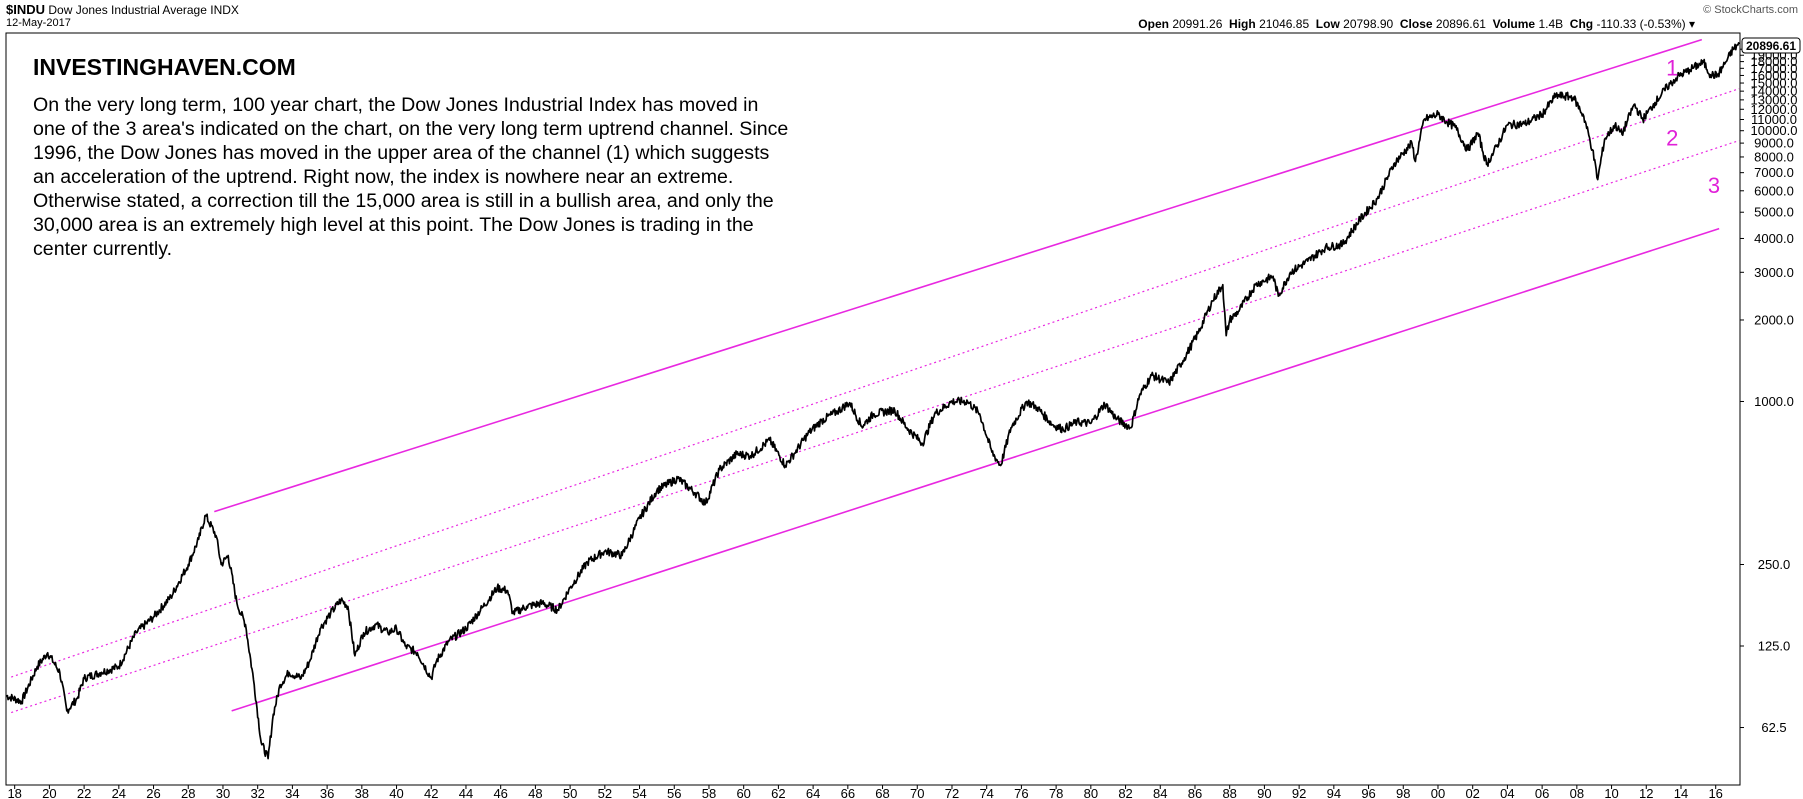 This screenshot has width=1803, height=799. Describe the element at coordinates (813, 792) in the screenshot. I see `x-tick-label: 64` at that location.